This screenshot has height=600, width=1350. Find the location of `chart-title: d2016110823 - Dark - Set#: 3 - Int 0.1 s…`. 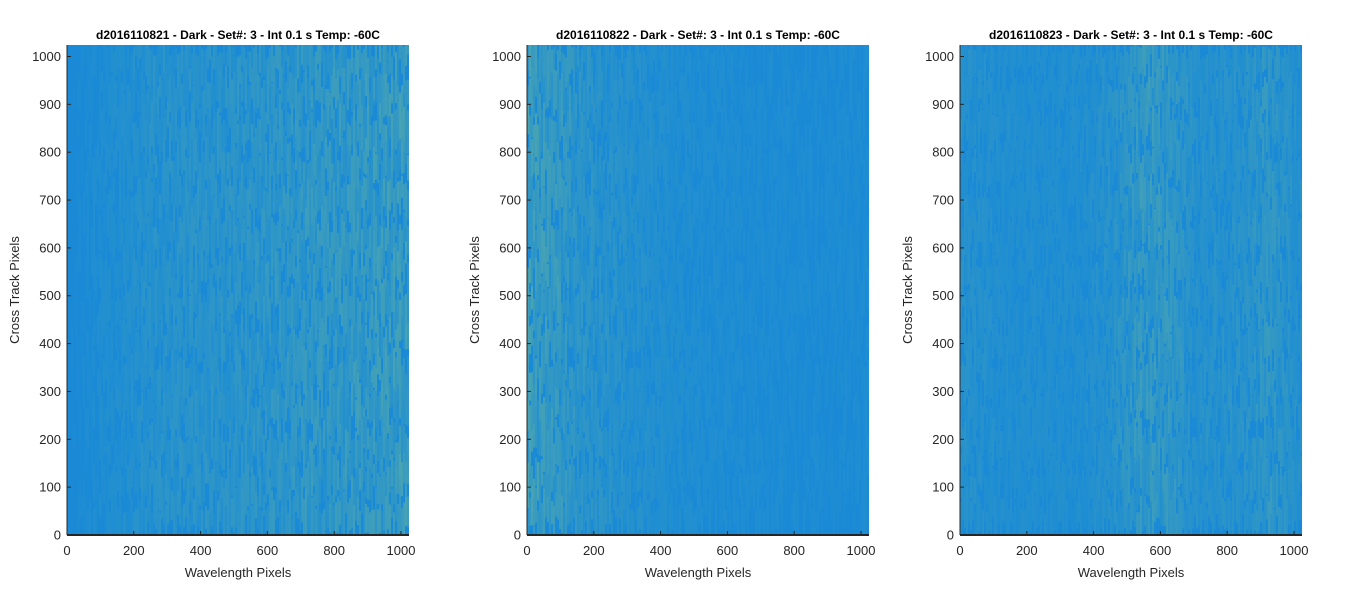

chart-title: d2016110823 - Dark - Set#: 3 - Int 0.1 s… is located at coordinates (1131, 35).